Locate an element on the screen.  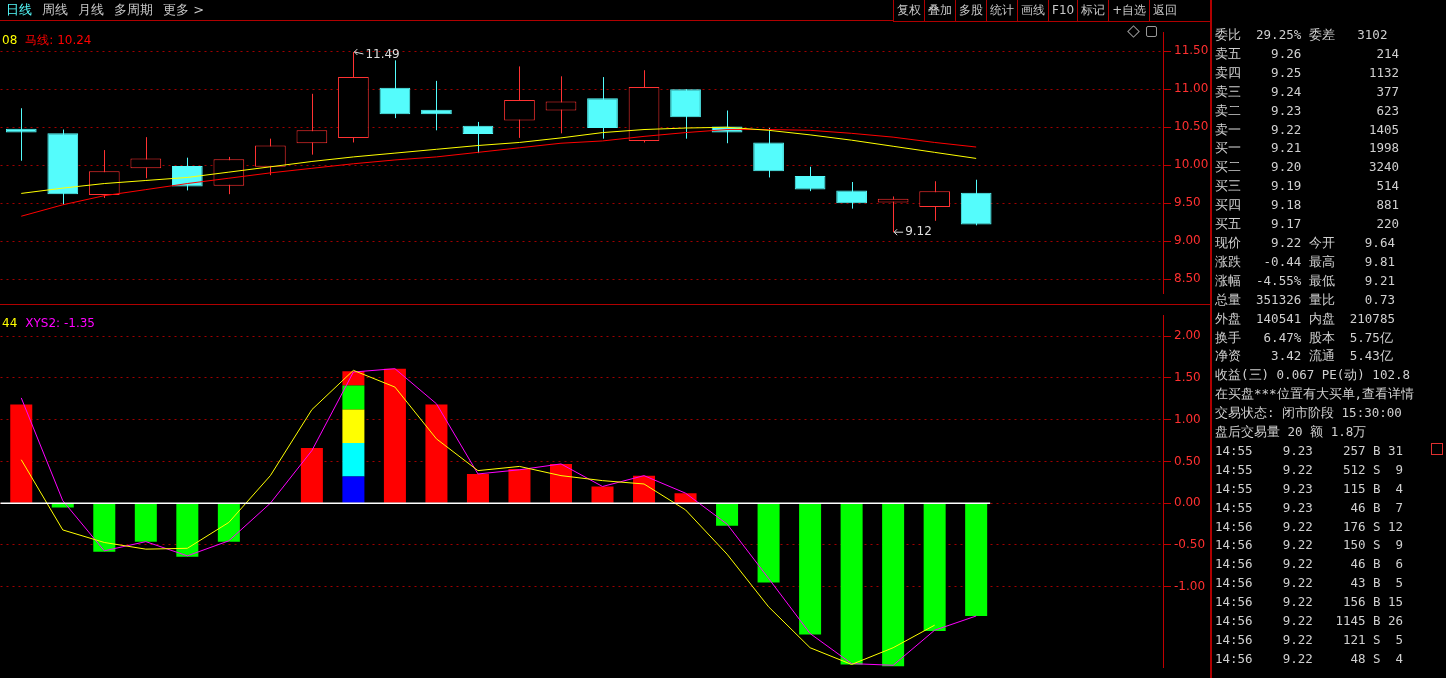
text: 14:55 9.23 257 B 31 is located at coordinates (1309, 450).